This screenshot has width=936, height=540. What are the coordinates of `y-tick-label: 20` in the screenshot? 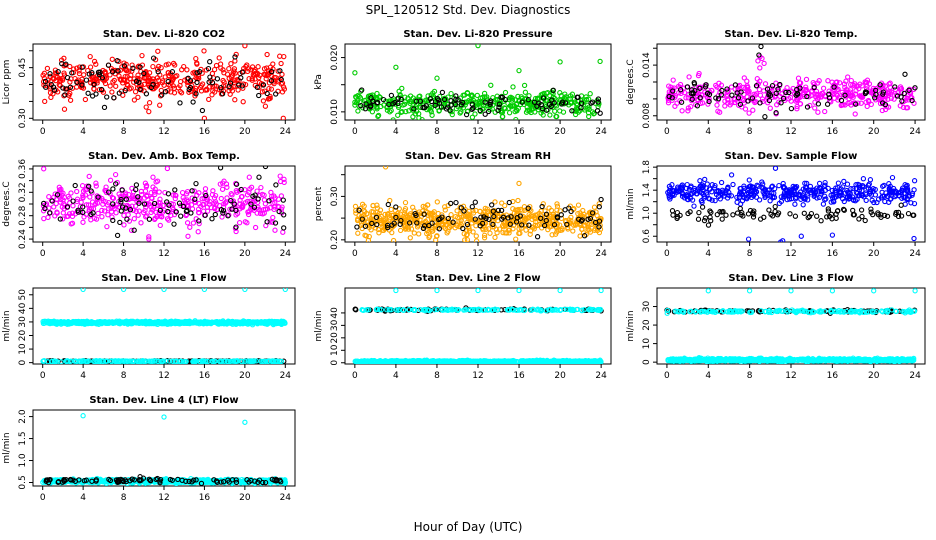 It's located at (23, 336).